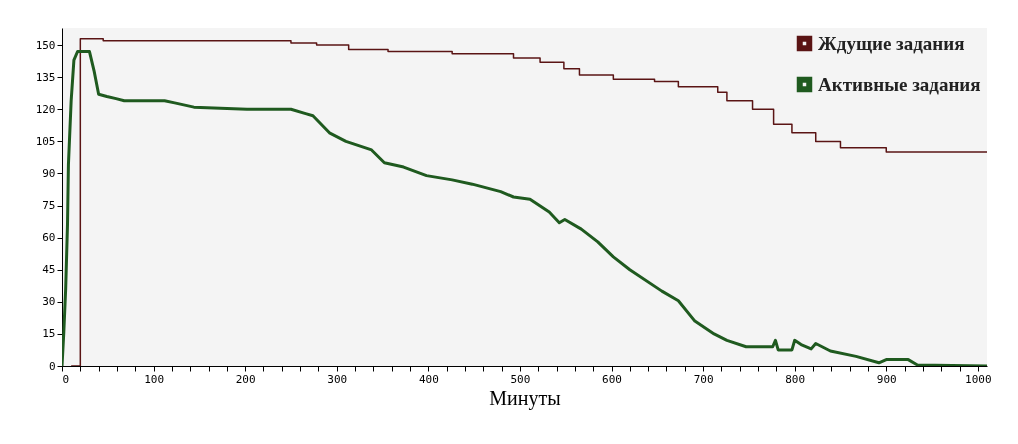 Image resolution: width=1018 pixels, height=444 pixels. What do you see at coordinates (703, 379) in the screenshot?
I see `x-tick-label: 700` at bounding box center [703, 379].